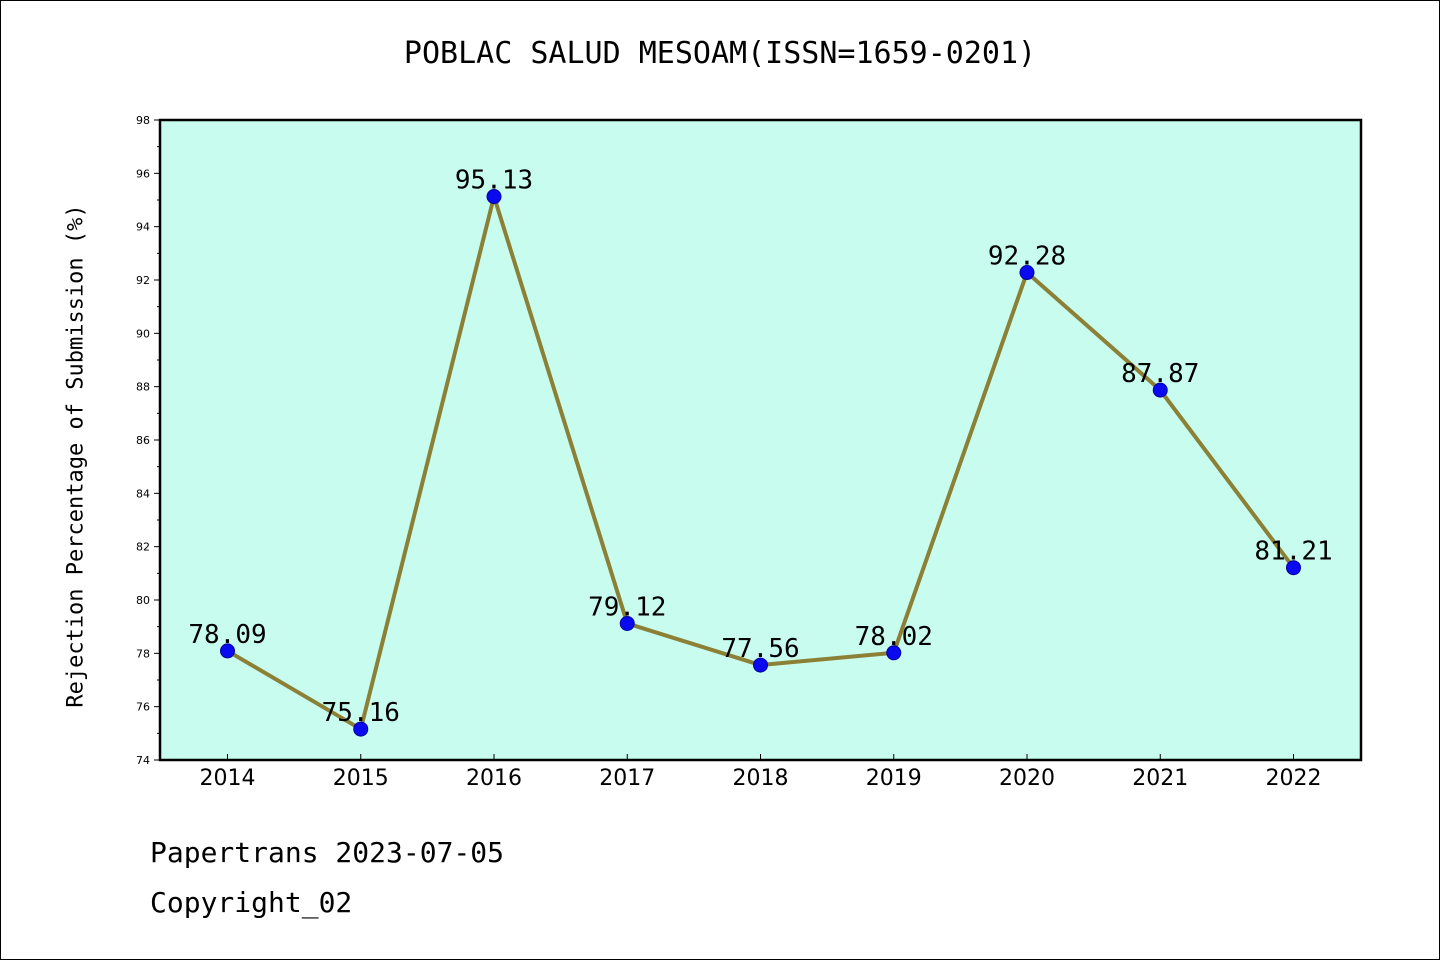 This screenshot has height=960, width=1440. I want to click on x-tick-label: 2015, so click(361, 778).